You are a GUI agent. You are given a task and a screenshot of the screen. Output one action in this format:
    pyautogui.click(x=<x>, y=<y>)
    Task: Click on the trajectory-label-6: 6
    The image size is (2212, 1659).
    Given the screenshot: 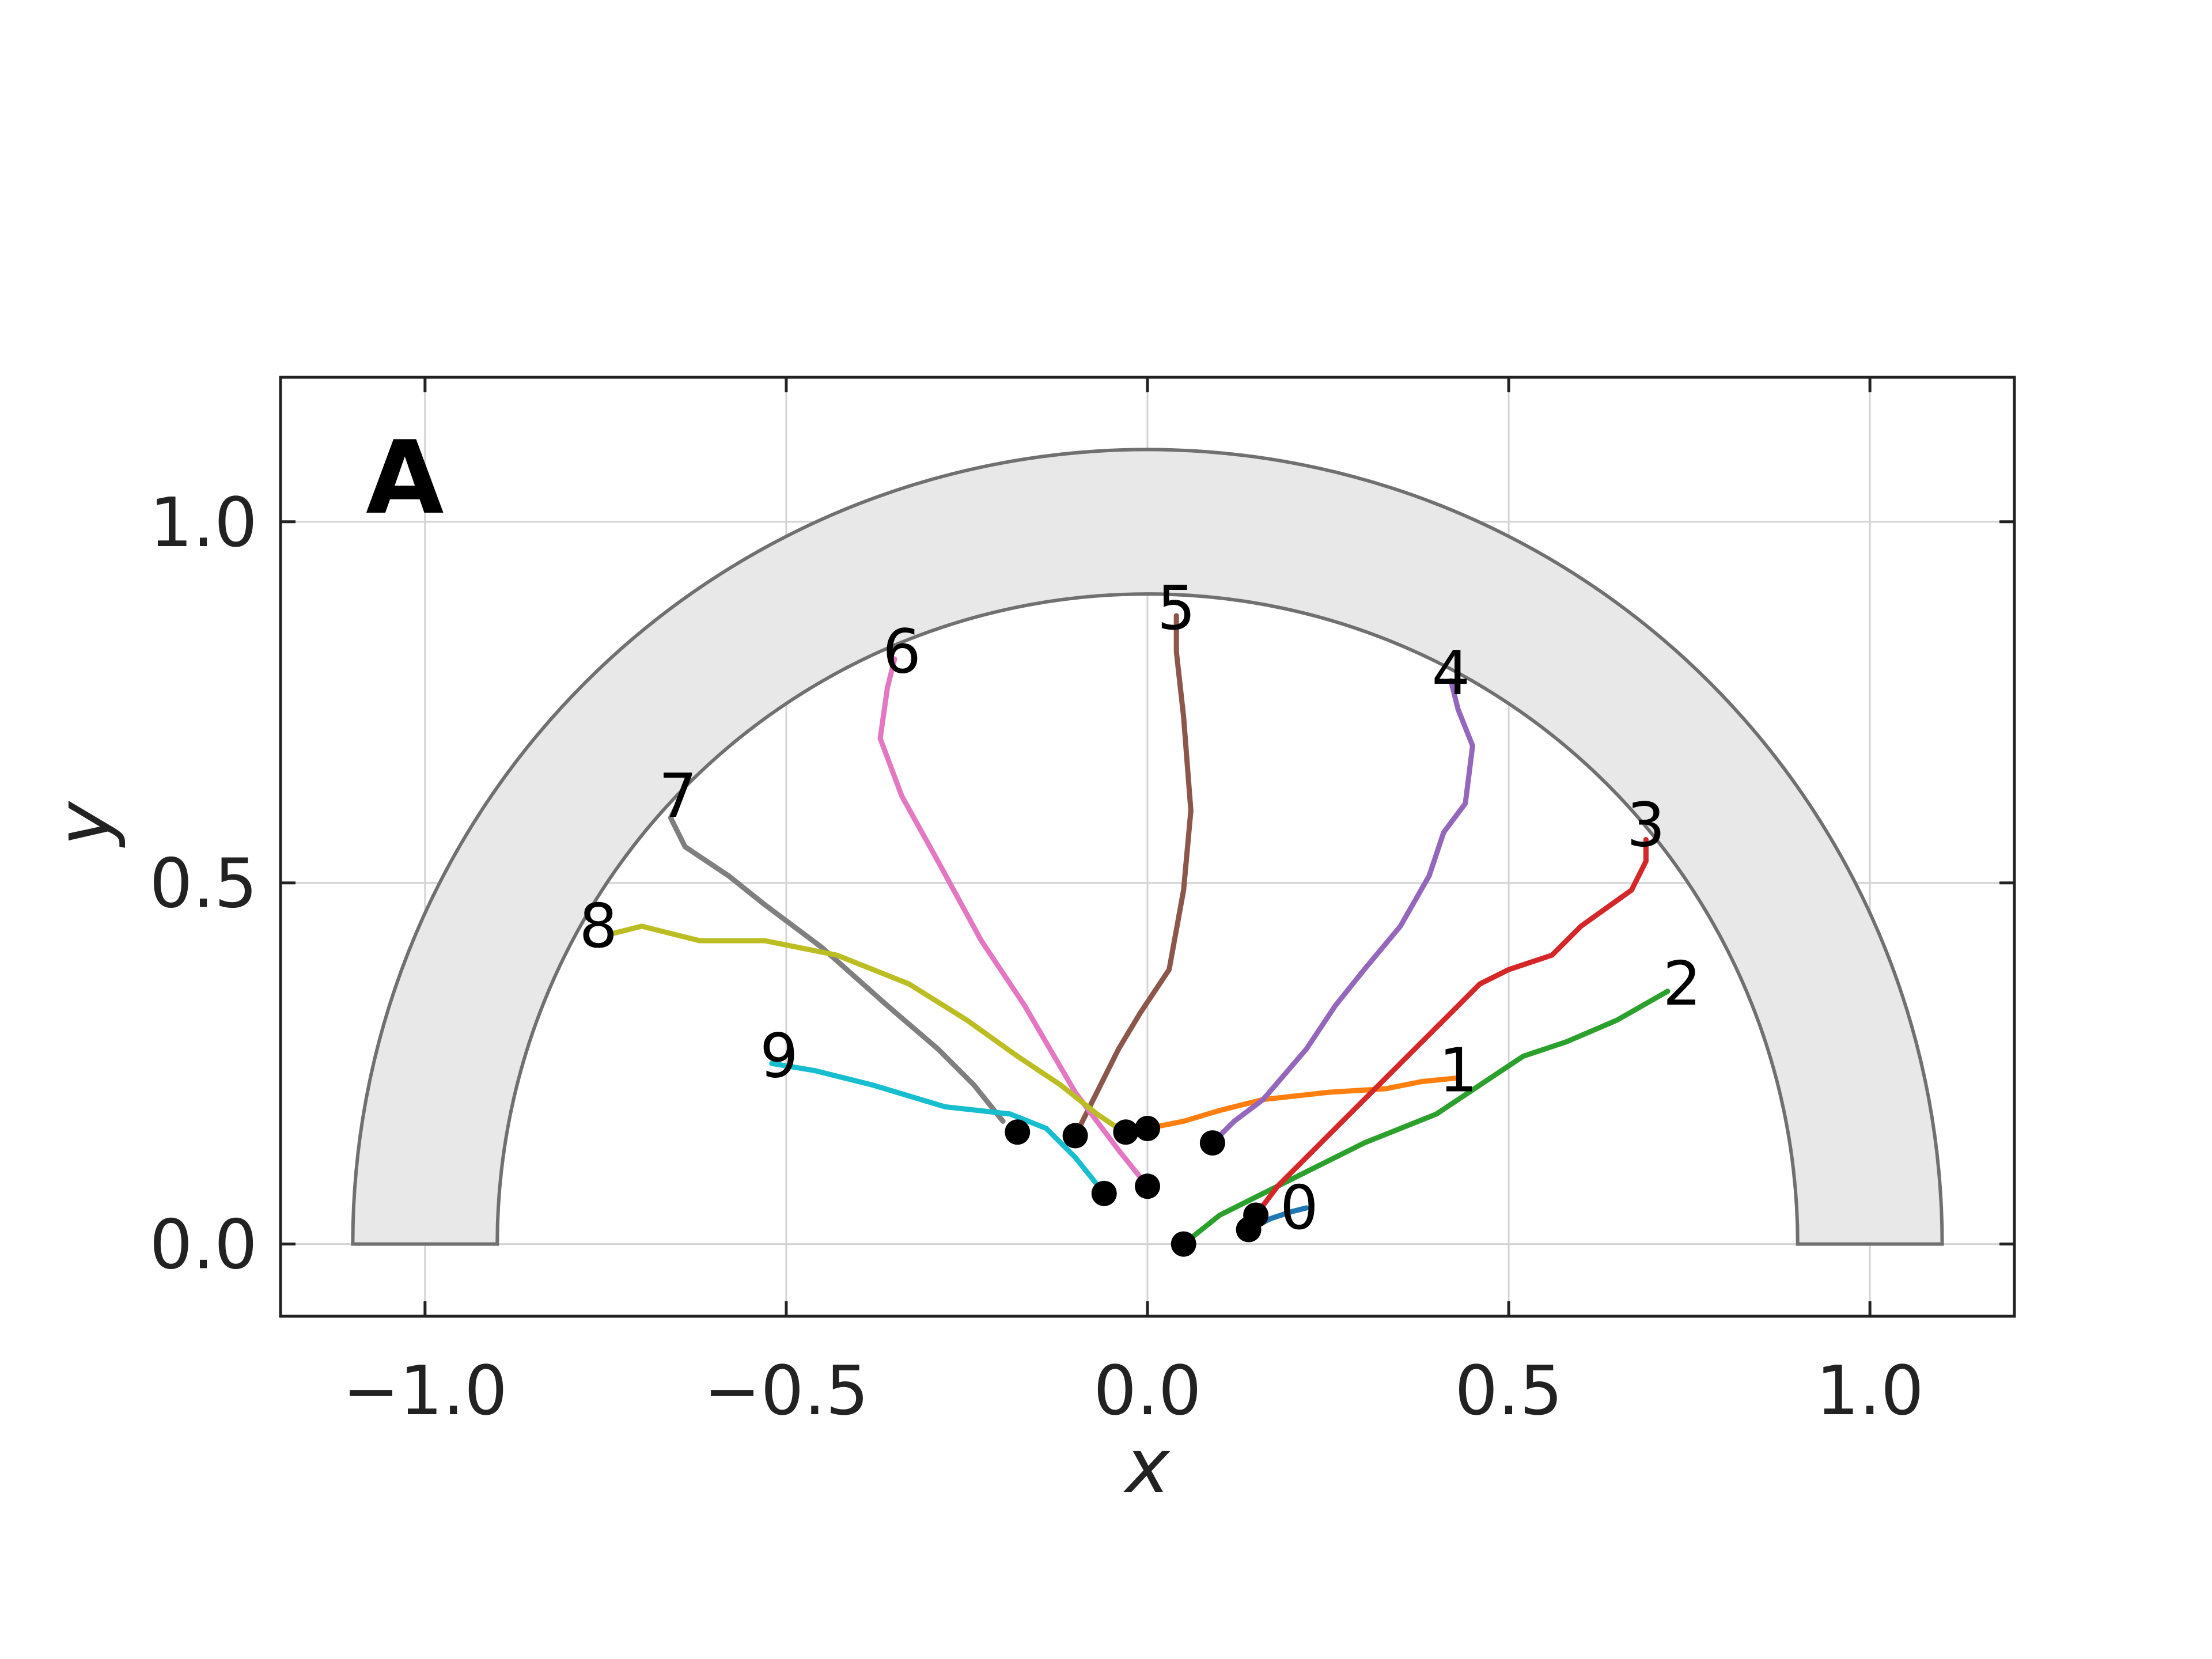 What is the action you would take?
    pyautogui.click(x=901, y=651)
    